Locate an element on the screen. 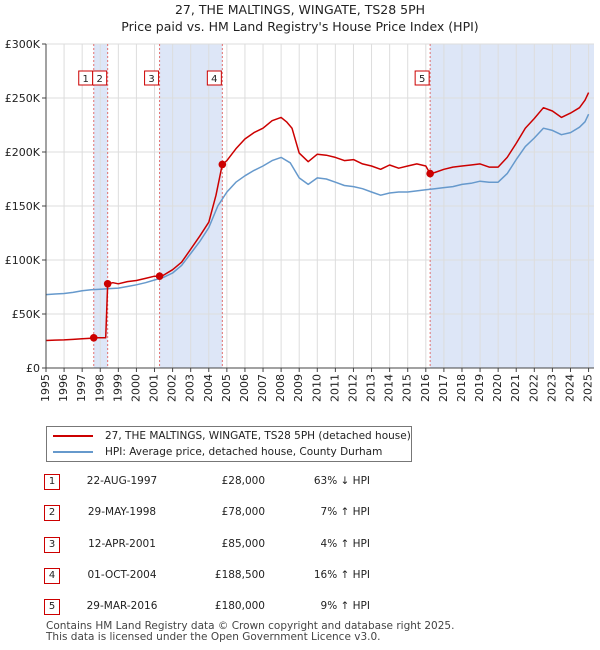  sale-number-label: 4 is located at coordinates (214, 79).